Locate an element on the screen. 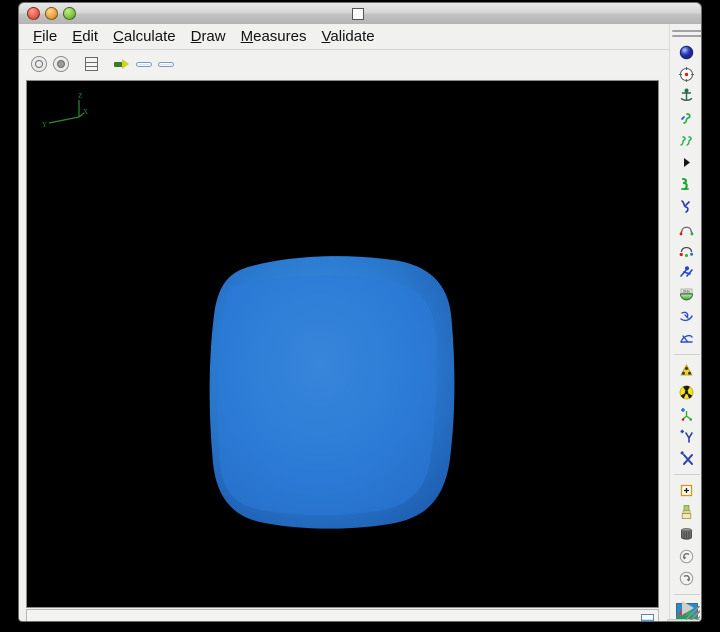 The height and width of the screenshot is (632, 720). crosshair-centre-icon is located at coordinates (687, 74).